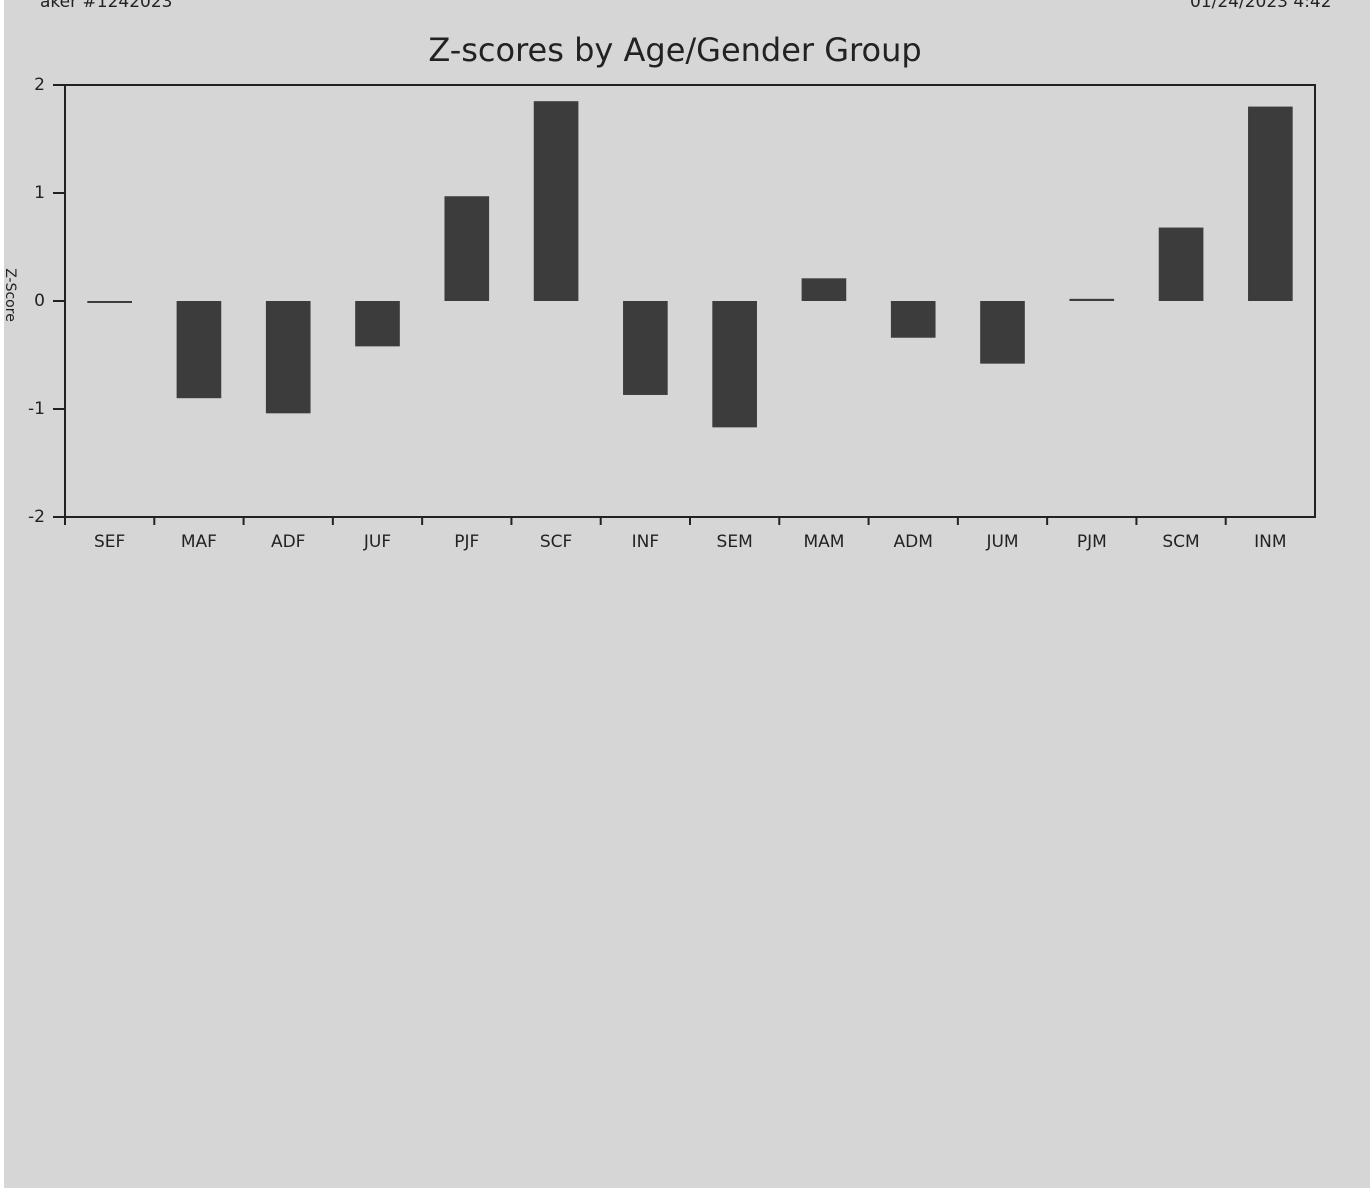 This screenshot has width=1372, height=1191. I want to click on y-tick-label: -1, so click(36, 409).